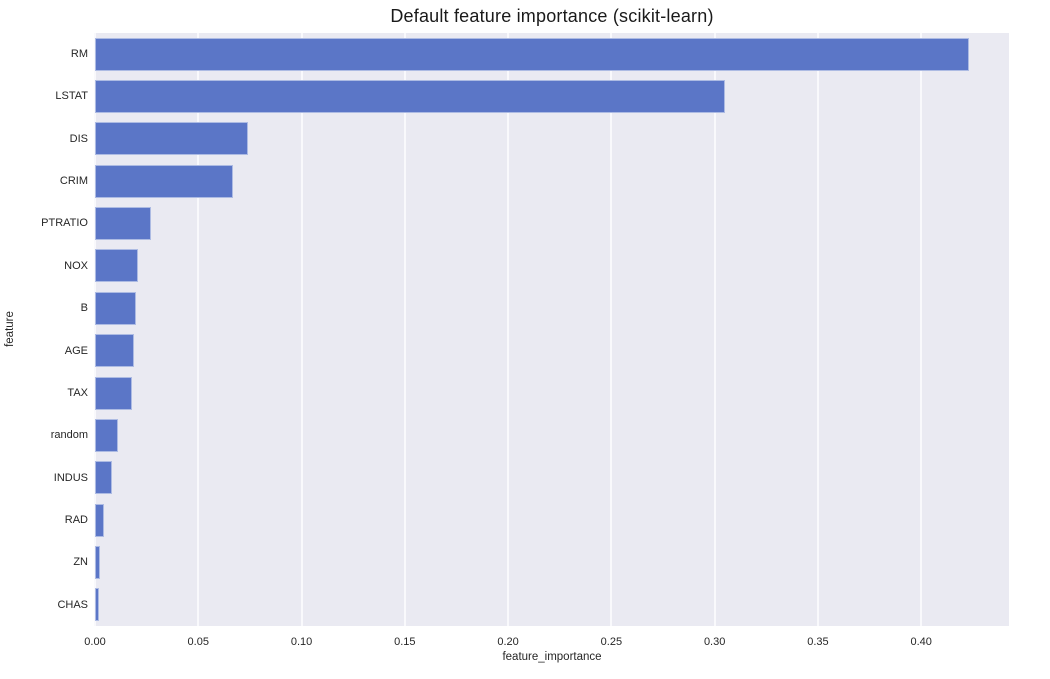 This screenshot has width=1050, height=679. Describe the element at coordinates (921, 642) in the screenshot. I see `x-tick-label-0.40: 0.40` at that location.